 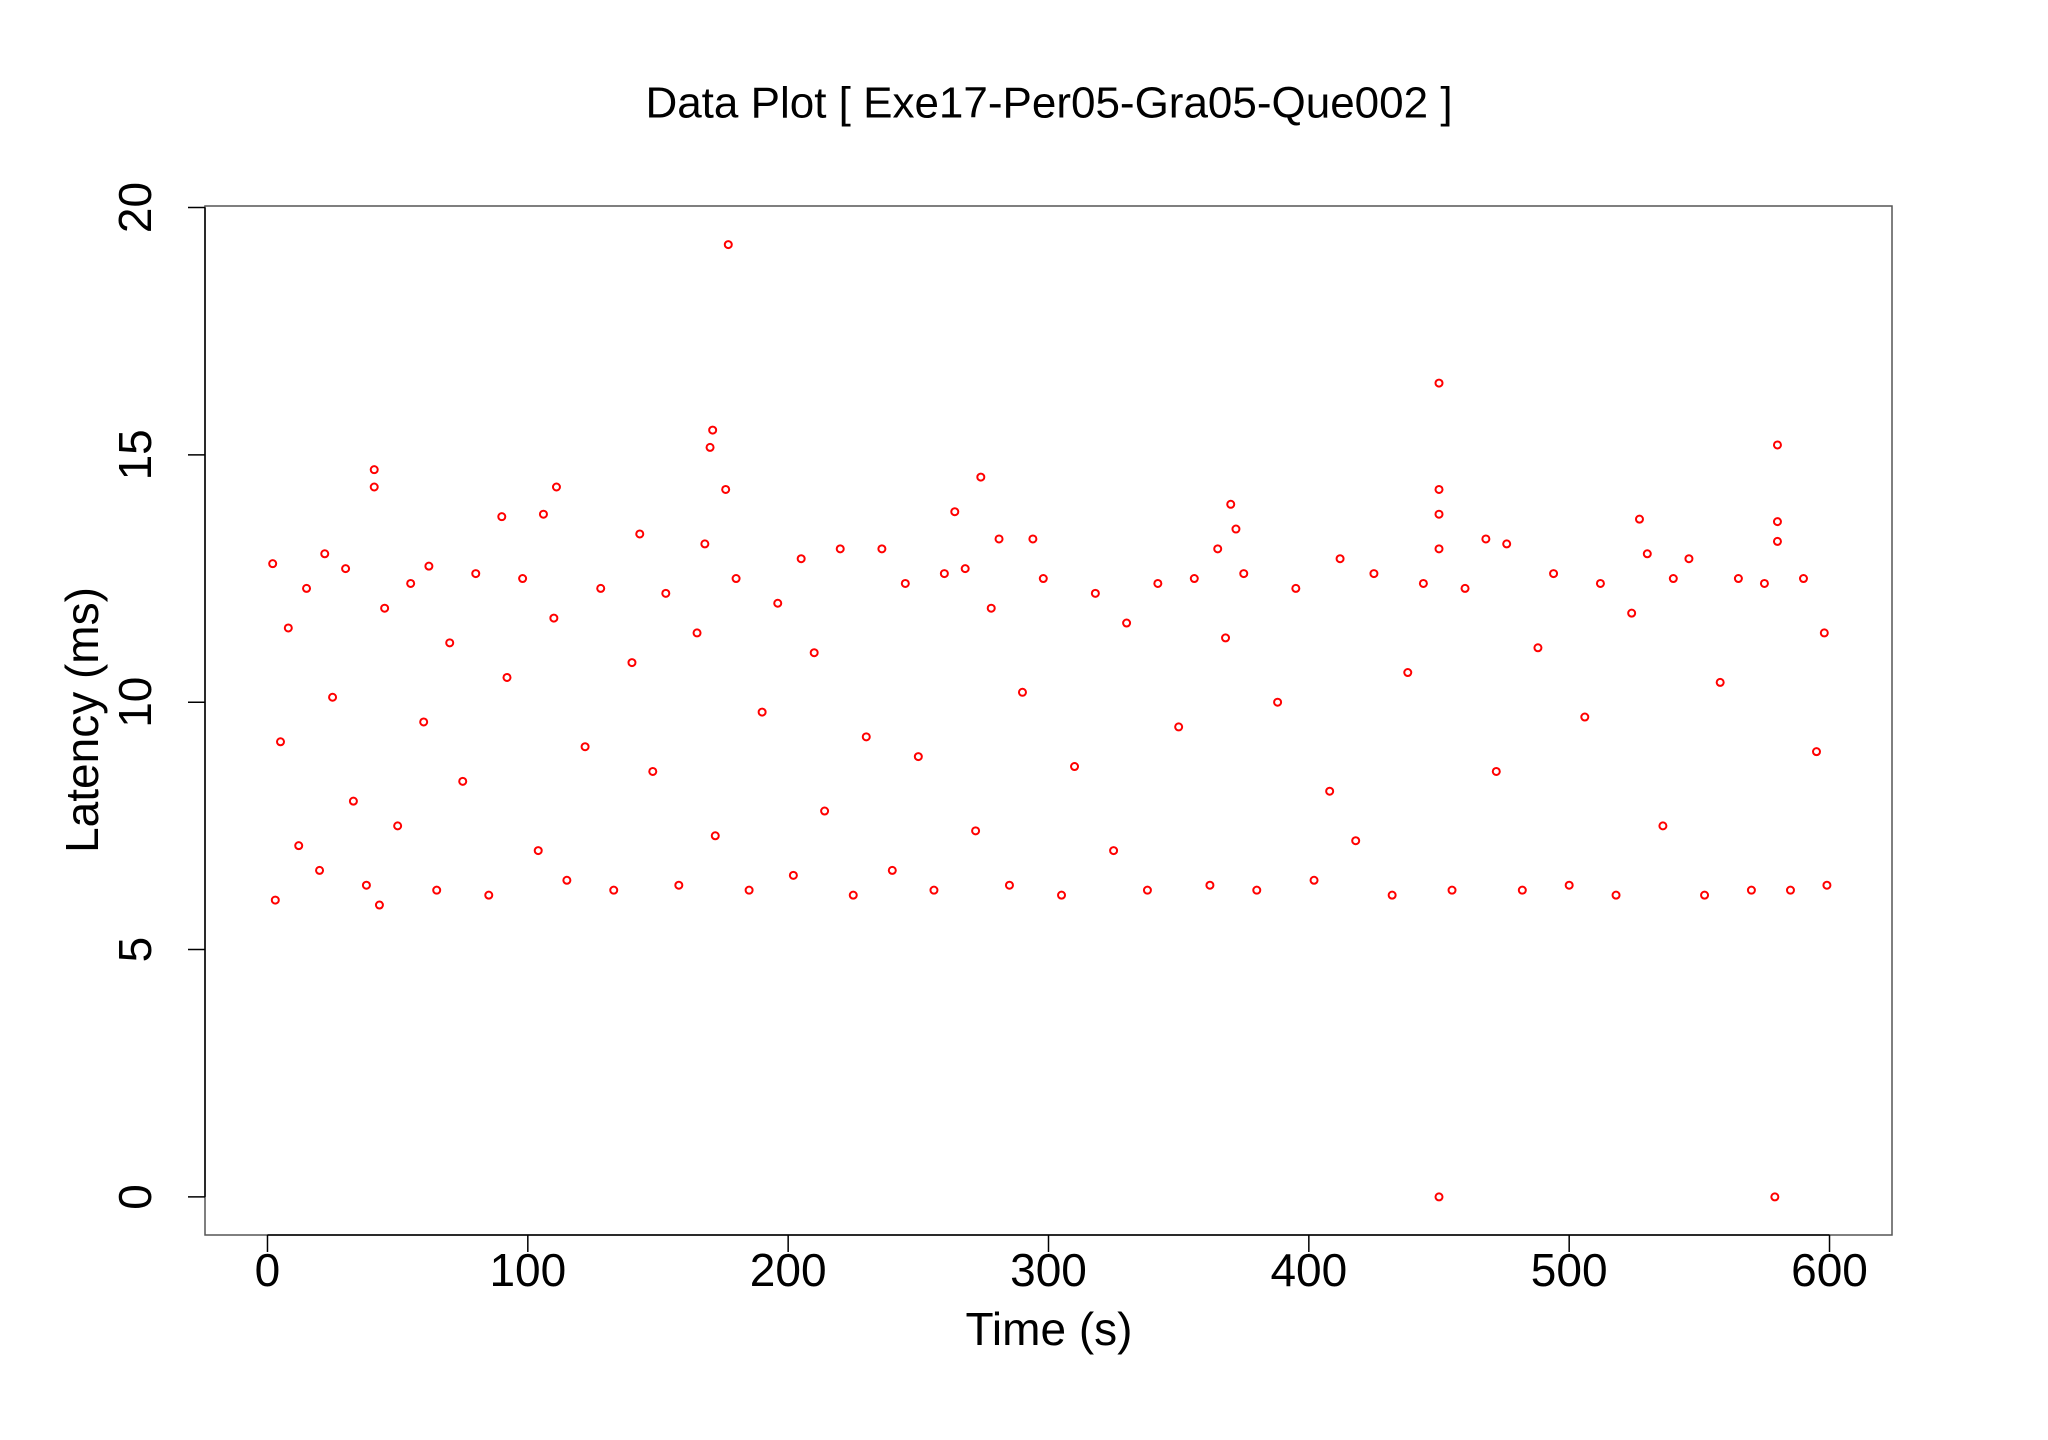 What do you see at coordinates (1049, 1329) in the screenshot?
I see `x-axis-label: Time (s)` at bounding box center [1049, 1329].